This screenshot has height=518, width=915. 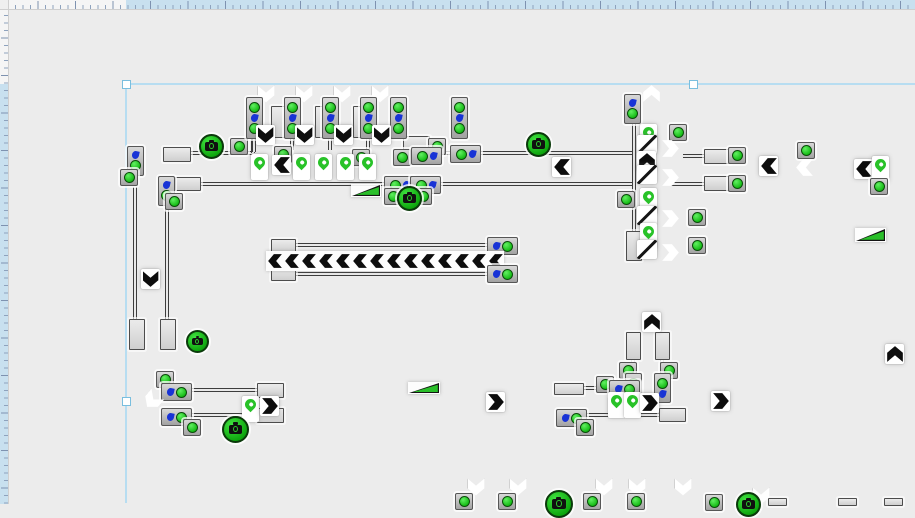 What do you see at coordinates (651, 93) in the screenshot?
I see `flow-arrow-up-white-icon` at bounding box center [651, 93].